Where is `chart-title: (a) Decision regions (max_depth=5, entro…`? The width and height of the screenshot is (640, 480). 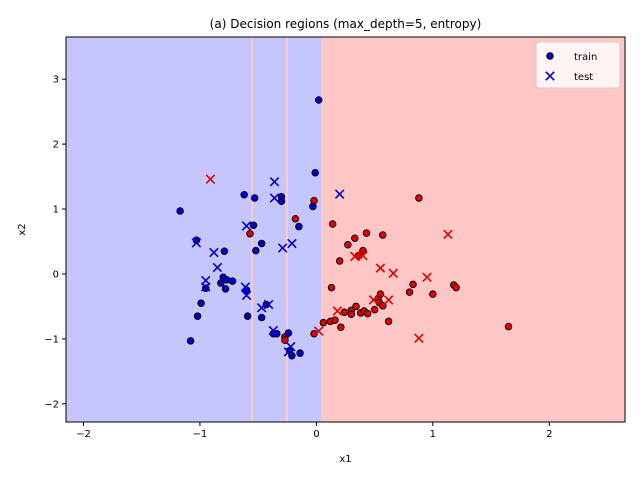
chart-title: (a) Decision regions (max_depth=5, entro… is located at coordinates (346, 24).